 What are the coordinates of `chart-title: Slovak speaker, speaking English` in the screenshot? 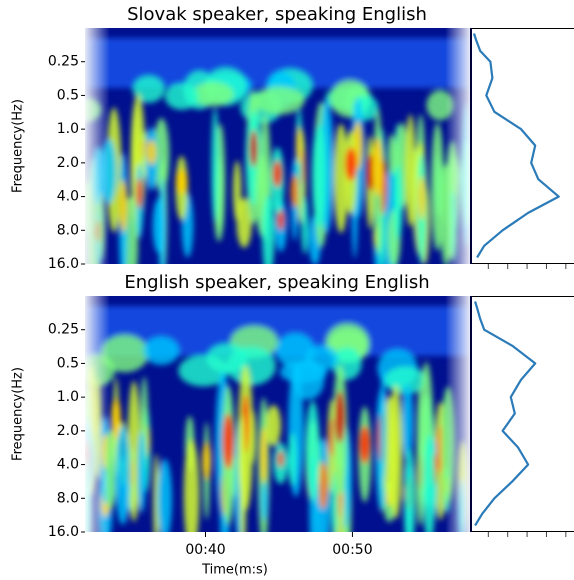 It's located at (277, 14).